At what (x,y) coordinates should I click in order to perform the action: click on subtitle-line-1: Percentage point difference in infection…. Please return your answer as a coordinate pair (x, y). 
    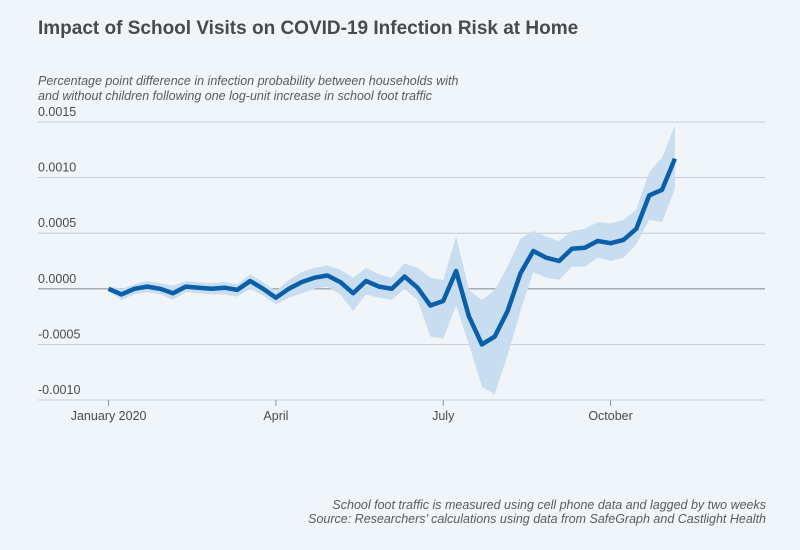
    Looking at the image, I should click on (248, 81).